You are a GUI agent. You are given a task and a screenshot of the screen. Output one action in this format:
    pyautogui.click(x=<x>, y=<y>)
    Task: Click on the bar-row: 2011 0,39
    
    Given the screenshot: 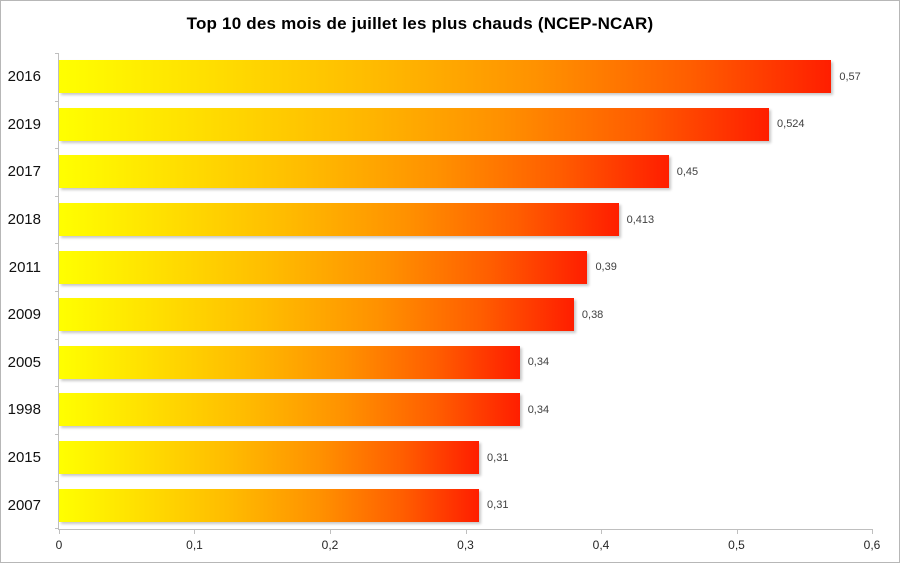 What is the action you would take?
    pyautogui.click(x=440, y=267)
    